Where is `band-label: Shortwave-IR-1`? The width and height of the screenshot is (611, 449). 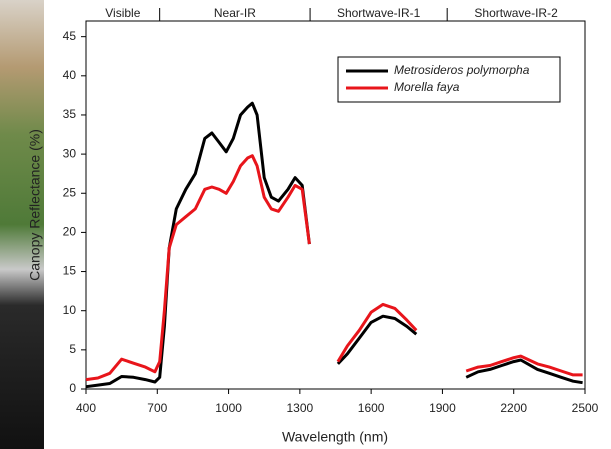
band-label: Shortwave-IR-1 is located at coordinates (379, 13).